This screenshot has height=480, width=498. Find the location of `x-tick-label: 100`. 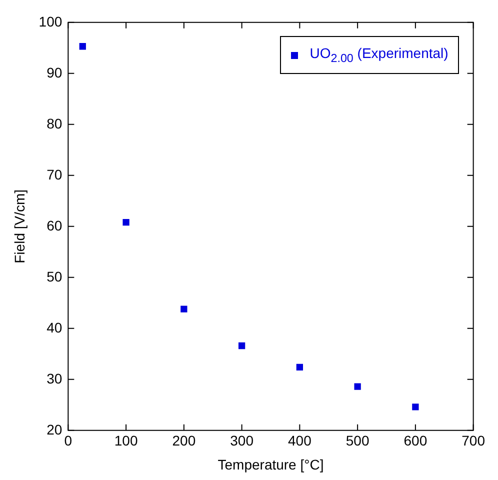

x-tick-label: 100 is located at coordinates (126, 440).